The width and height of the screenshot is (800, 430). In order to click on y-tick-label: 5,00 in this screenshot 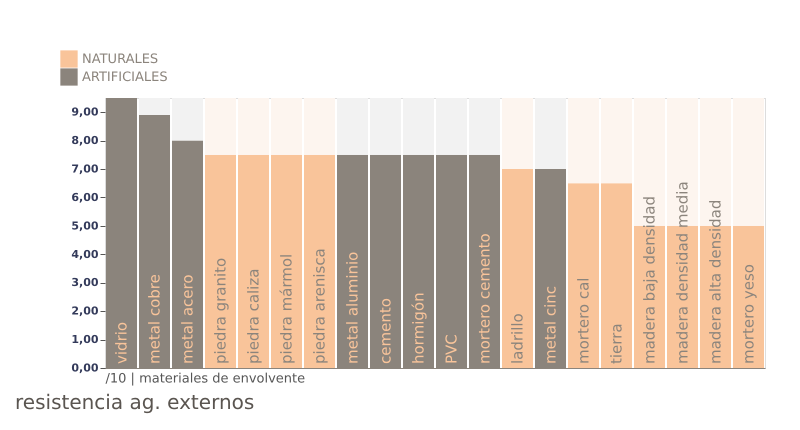, I will do `click(85, 225)`.